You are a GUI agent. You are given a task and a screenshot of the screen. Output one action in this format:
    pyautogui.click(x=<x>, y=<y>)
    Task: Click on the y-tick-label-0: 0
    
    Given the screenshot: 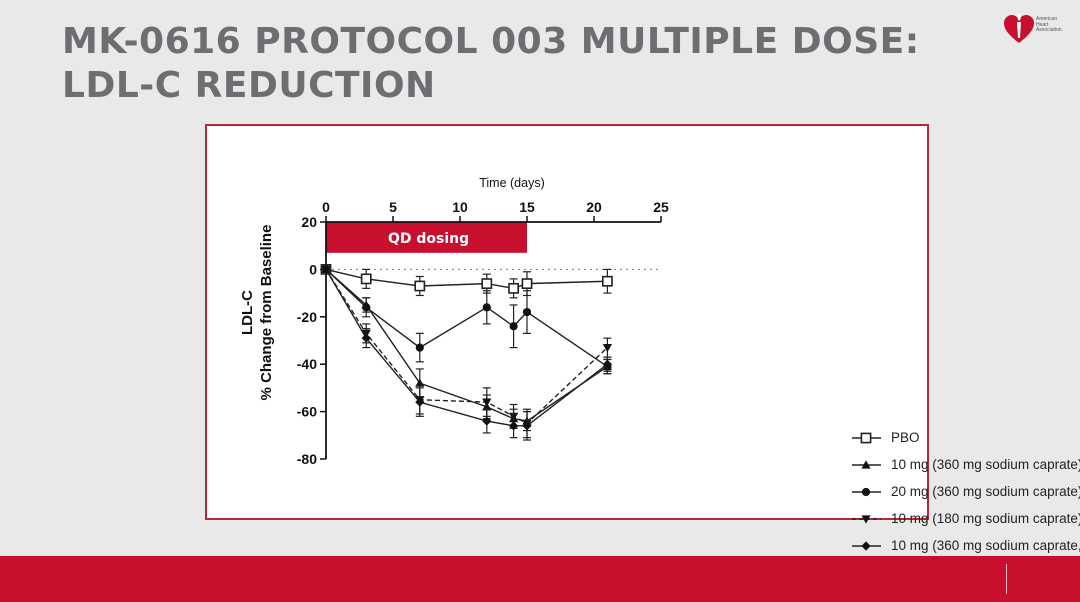 What is the action you would take?
    pyautogui.click(x=313, y=269)
    